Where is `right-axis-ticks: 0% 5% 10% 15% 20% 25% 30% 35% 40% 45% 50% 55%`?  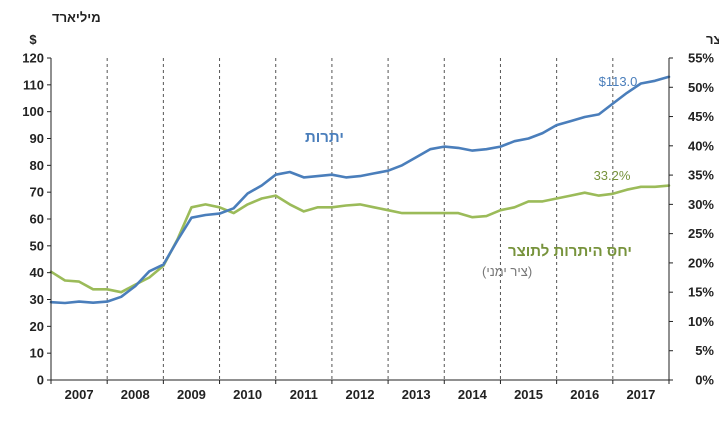 right-axis-ticks: 0% 5% 10% 15% 20% 25% 30% 35% 40% 45% 50% 55% is located at coordinates (691, 219).